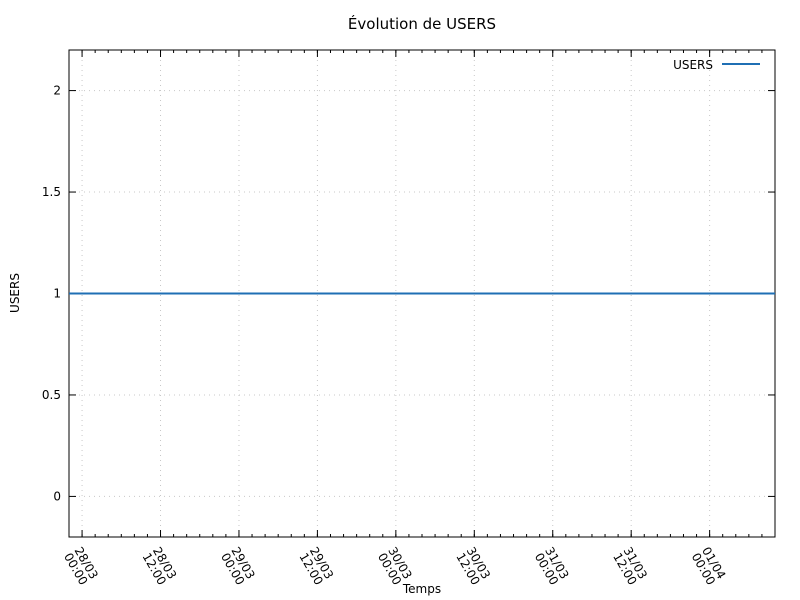 Image resolution: width=800 pixels, height=600 pixels. What do you see at coordinates (51, 395) in the screenshot?
I see `y-tick-label: 0.5` at bounding box center [51, 395].